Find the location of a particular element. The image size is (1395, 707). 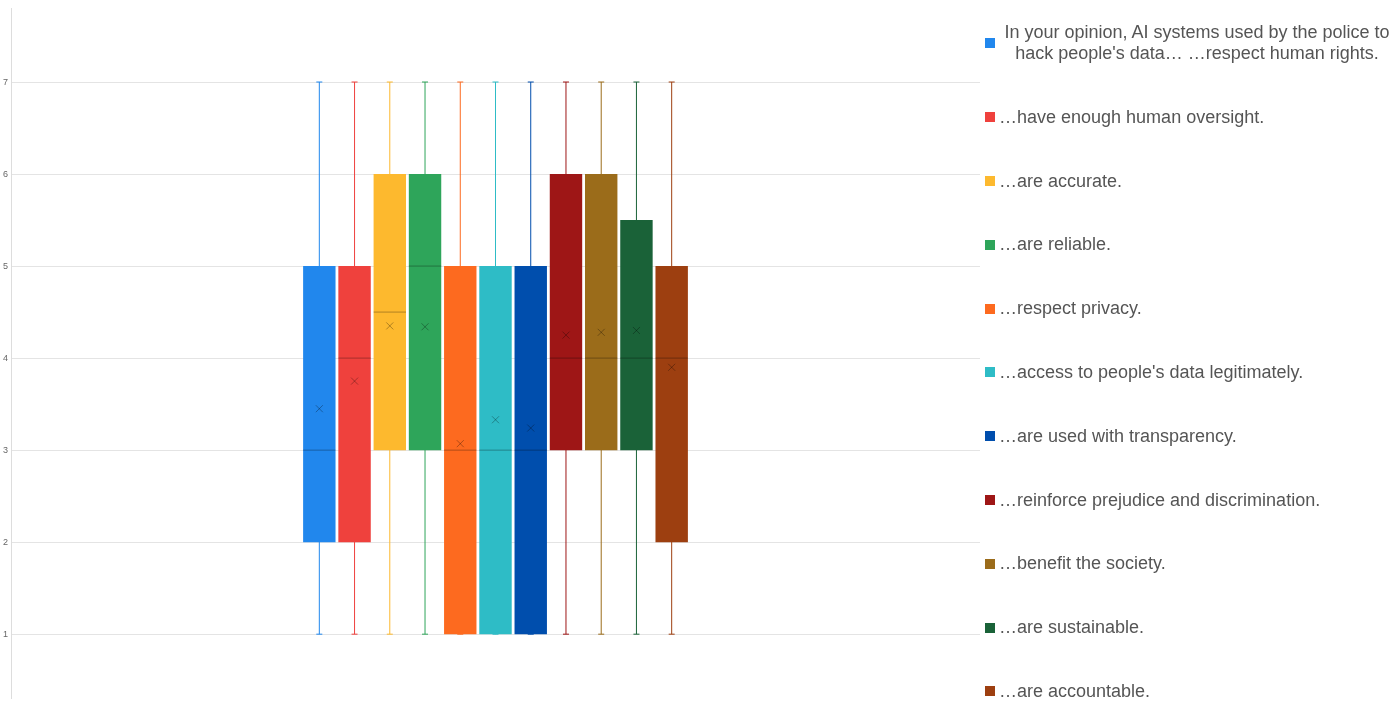

y-tick-label: 7 is located at coordinates (5, 81).